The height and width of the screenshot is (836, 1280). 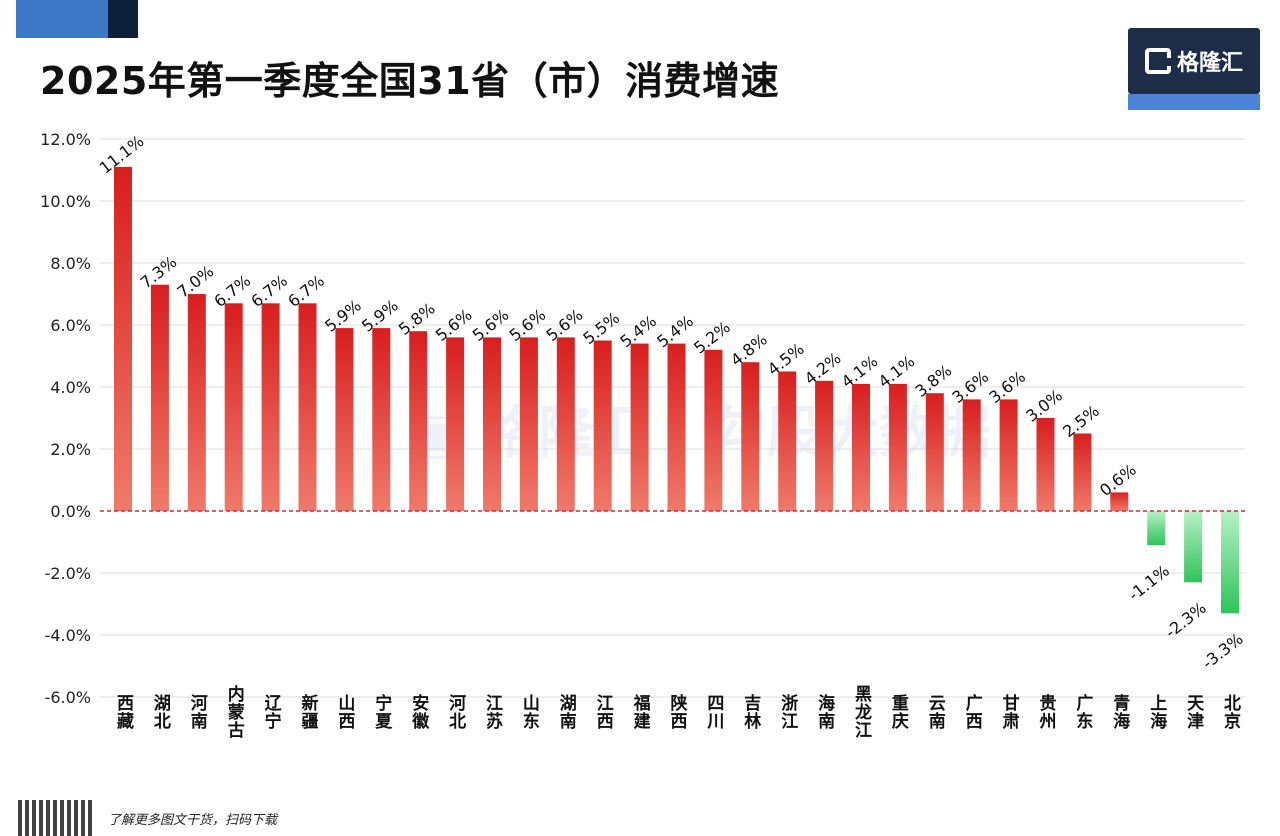 I want to click on x-tick-label: 上海, so click(x=1156, y=712).